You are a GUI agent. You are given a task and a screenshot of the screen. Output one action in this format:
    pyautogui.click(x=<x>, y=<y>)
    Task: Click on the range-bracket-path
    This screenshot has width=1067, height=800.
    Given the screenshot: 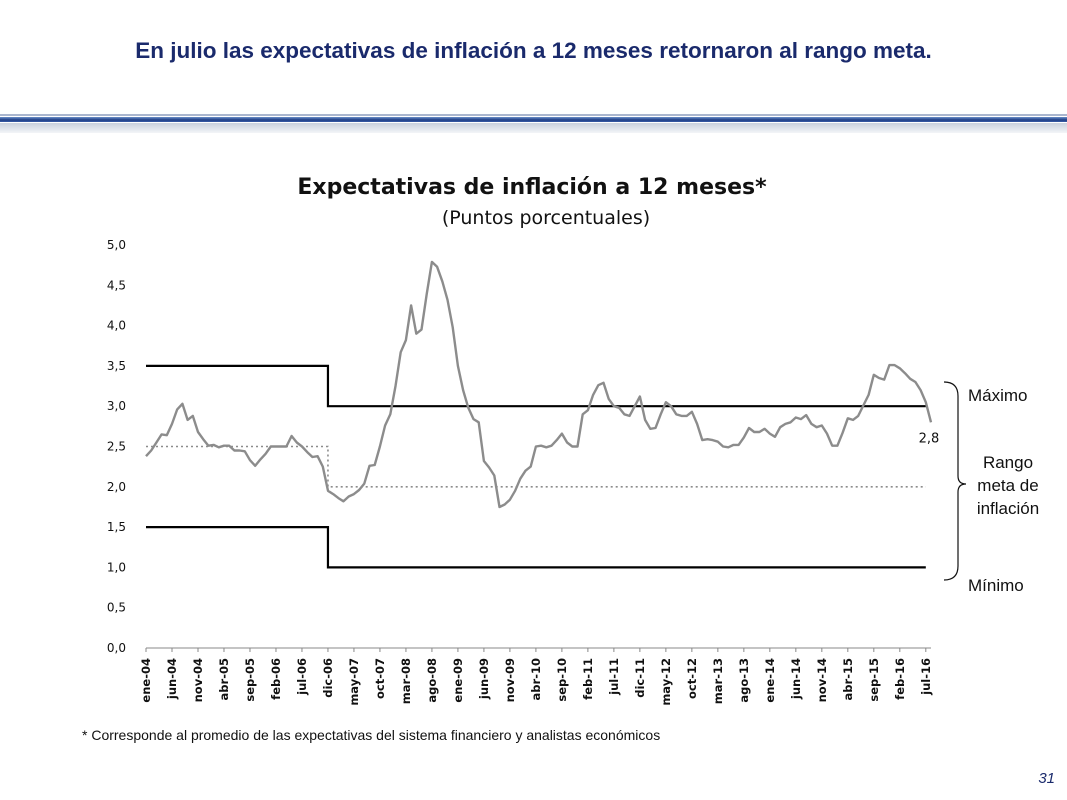 What is the action you would take?
    pyautogui.click(x=955, y=481)
    